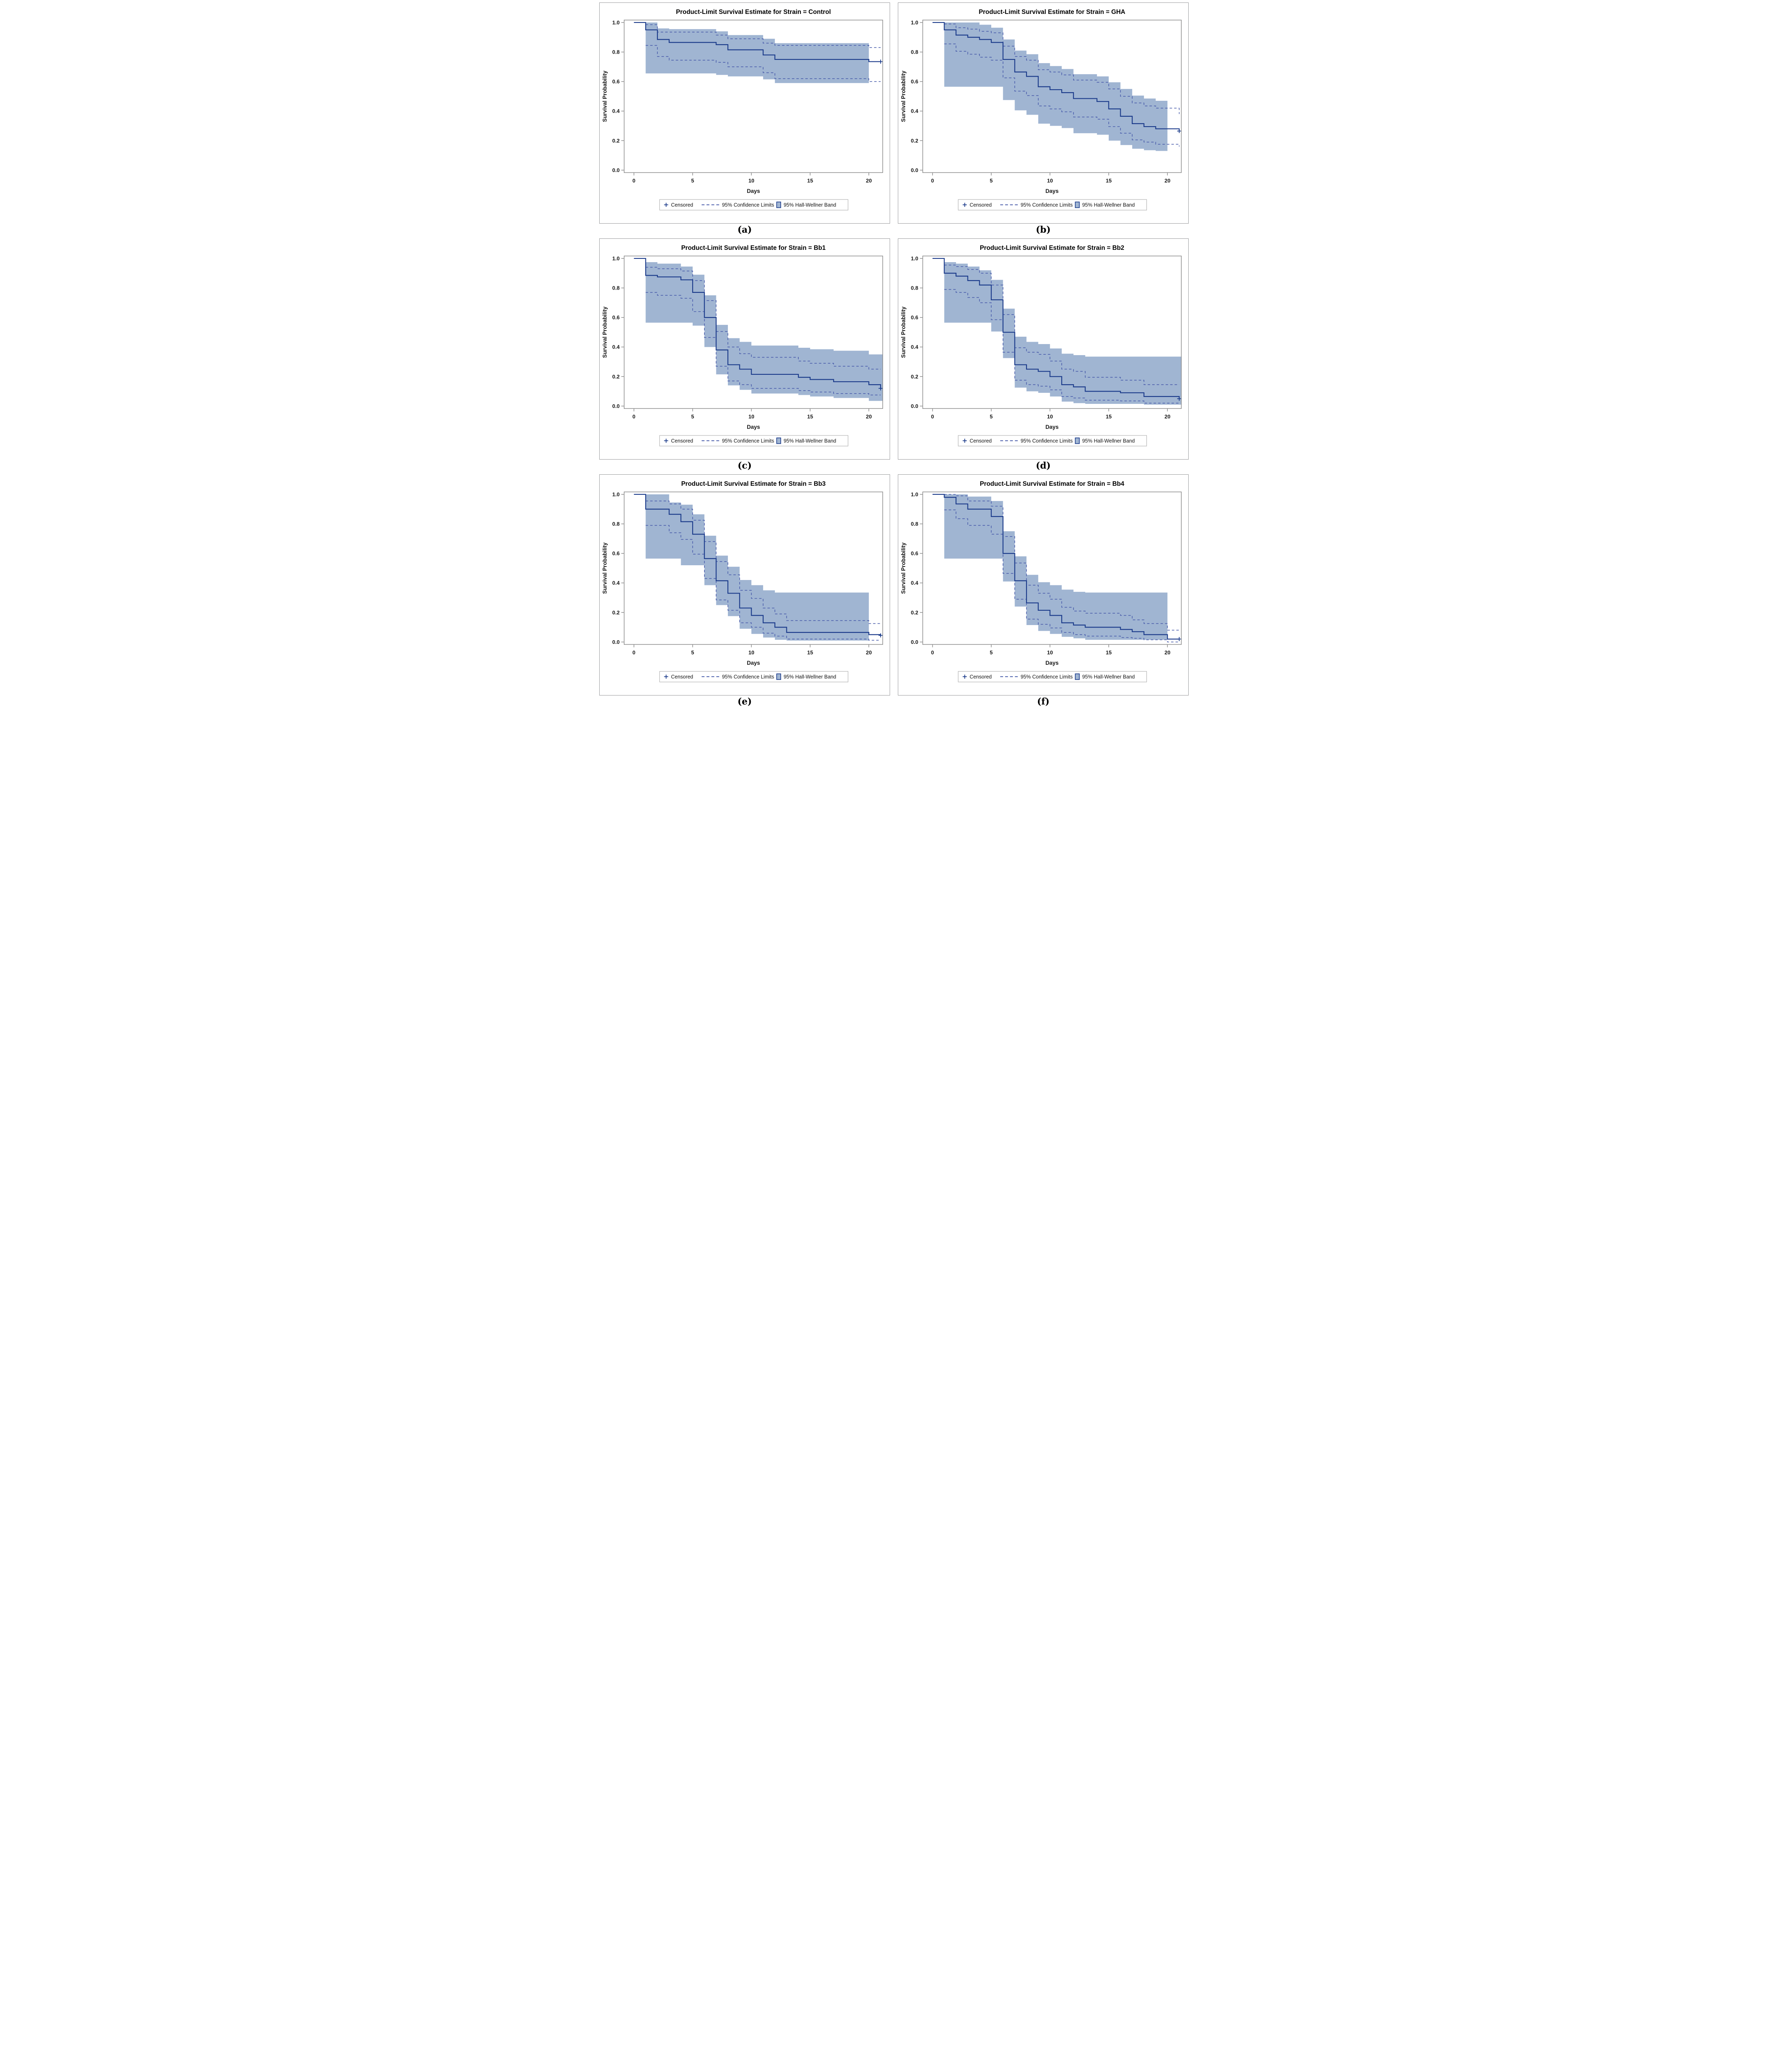 The image size is (1792, 2048). I want to click on censored-legend-icon, so click(666, 205).